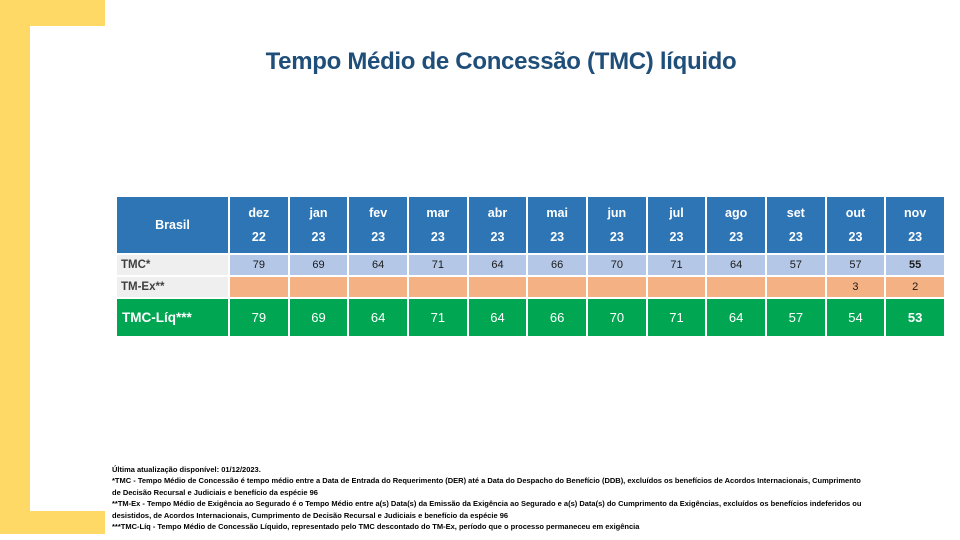 This screenshot has width=960, height=540. What do you see at coordinates (676, 213) in the screenshot?
I see `month-label: jul` at bounding box center [676, 213].